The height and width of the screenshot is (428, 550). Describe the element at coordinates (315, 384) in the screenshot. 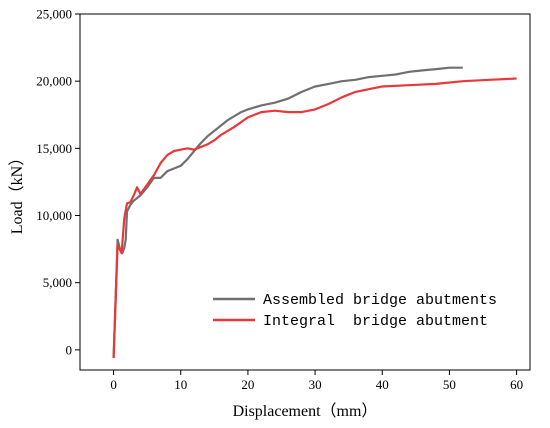

I see `x-tick-label: 30` at that location.